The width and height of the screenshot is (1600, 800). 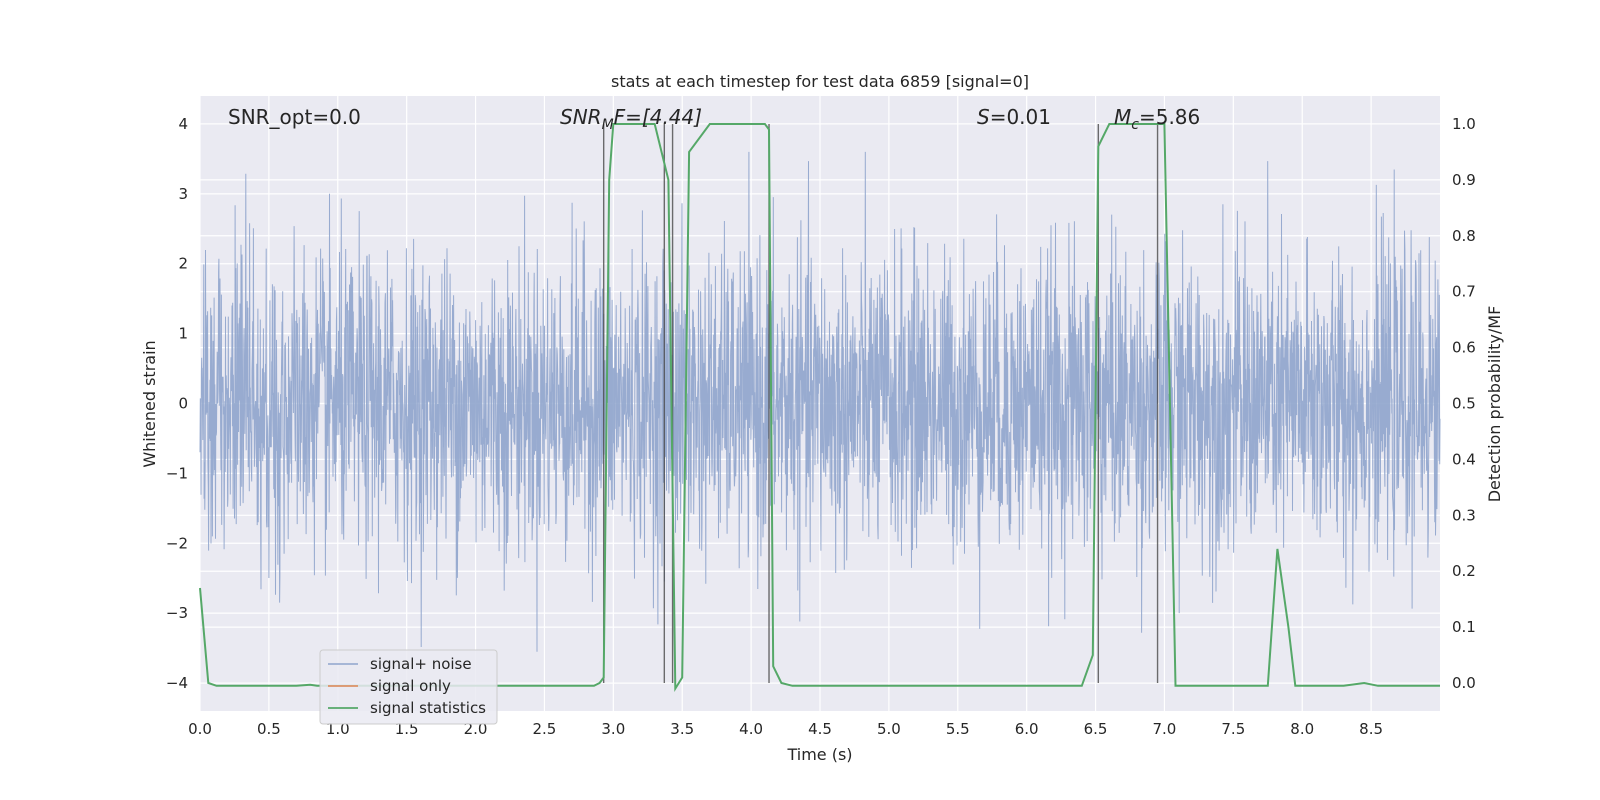 I want to click on y-tick-label: 0, so click(x=183, y=404).